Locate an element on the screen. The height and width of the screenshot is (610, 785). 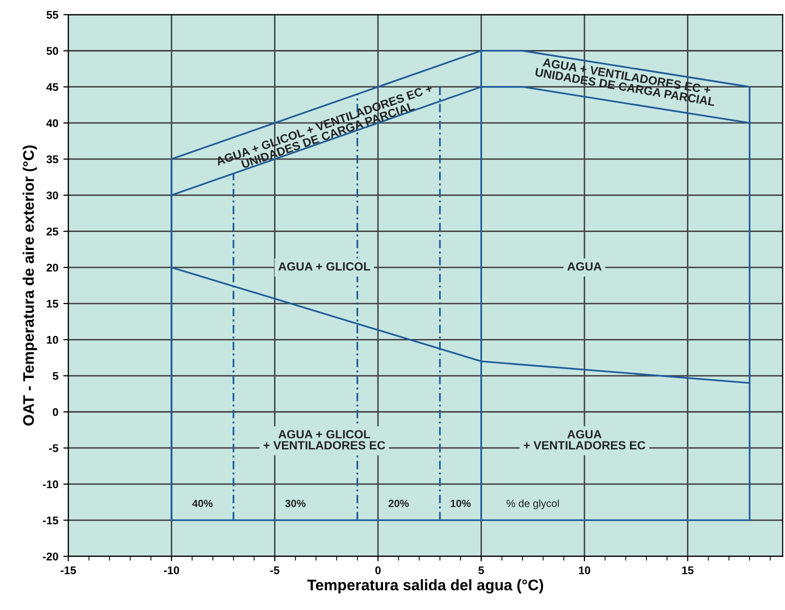
y-tick-label: 20 is located at coordinates (52, 268).